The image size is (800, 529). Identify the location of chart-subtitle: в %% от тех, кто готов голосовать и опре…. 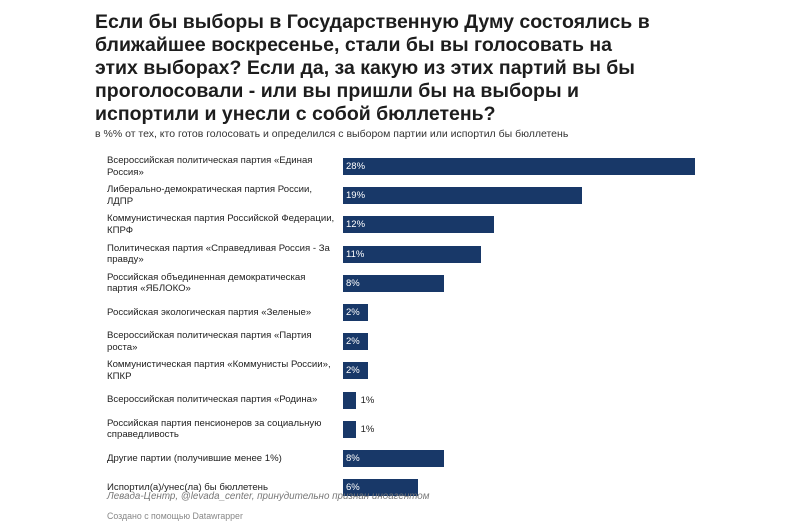
(332, 134).